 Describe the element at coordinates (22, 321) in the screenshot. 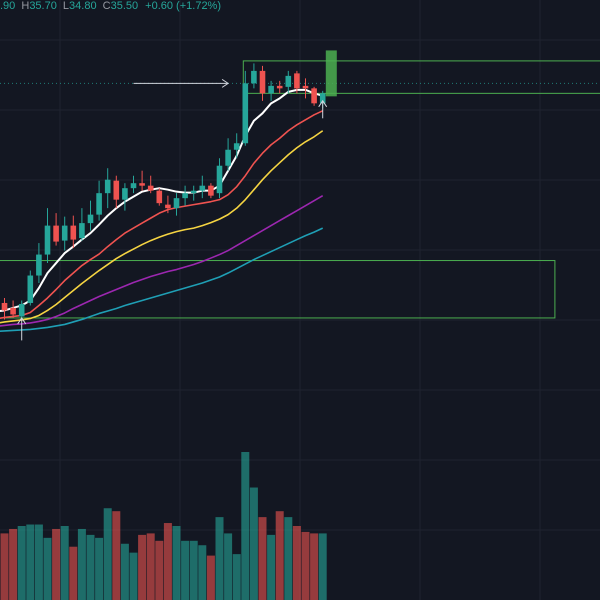

I see `pullback-arrow-left-head` at that location.